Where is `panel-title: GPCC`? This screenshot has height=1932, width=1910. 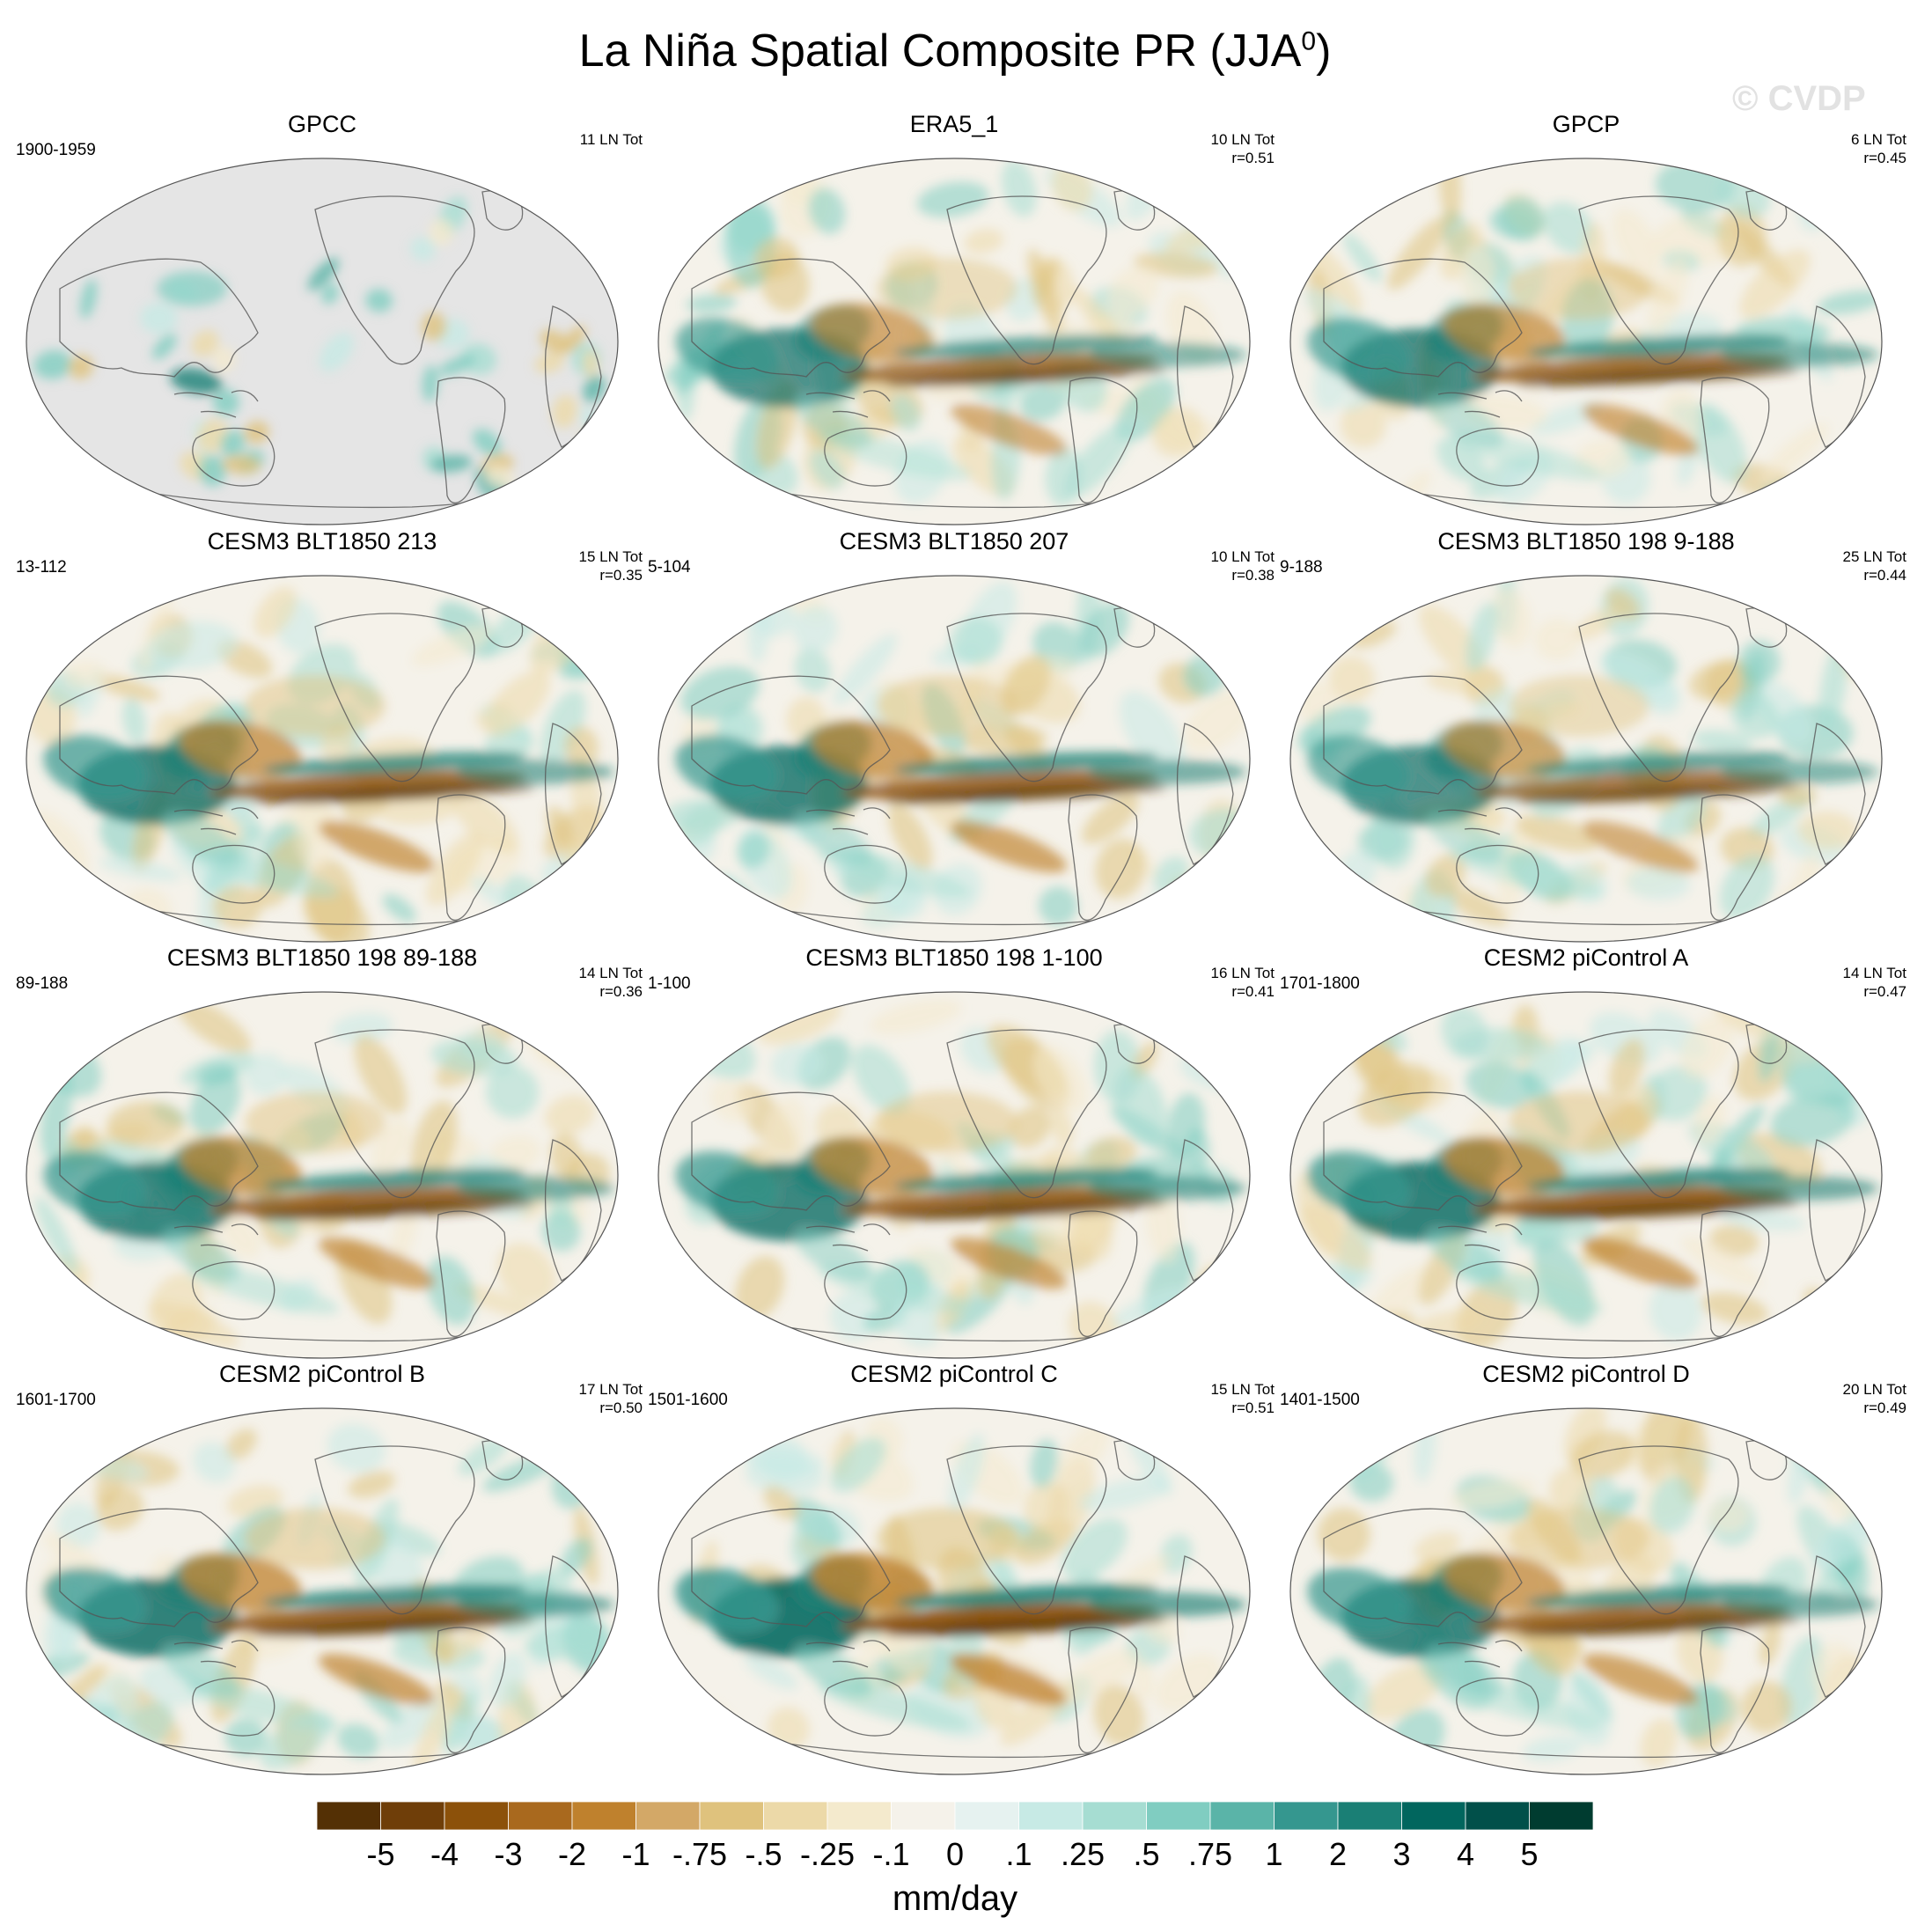
panel-title: GPCC is located at coordinates (321, 124).